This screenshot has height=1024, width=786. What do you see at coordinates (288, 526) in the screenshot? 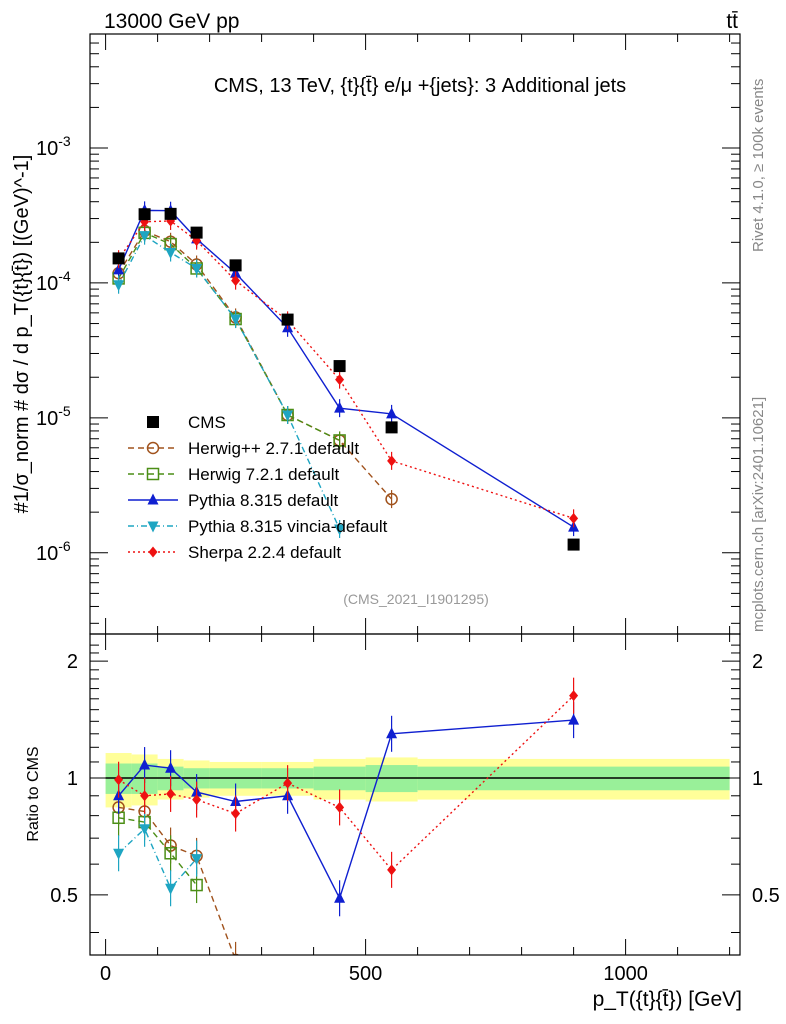
I see `legend-label: Pythia 8.315 vincia-default` at bounding box center [288, 526].